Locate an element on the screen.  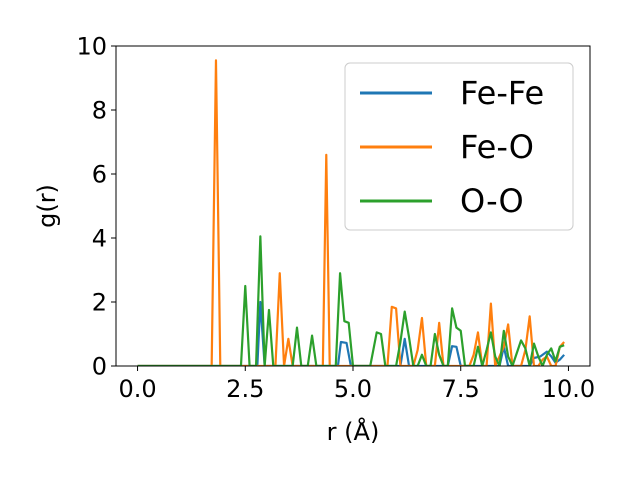
x-tick-label: 7.5 is located at coordinates (461, 389).